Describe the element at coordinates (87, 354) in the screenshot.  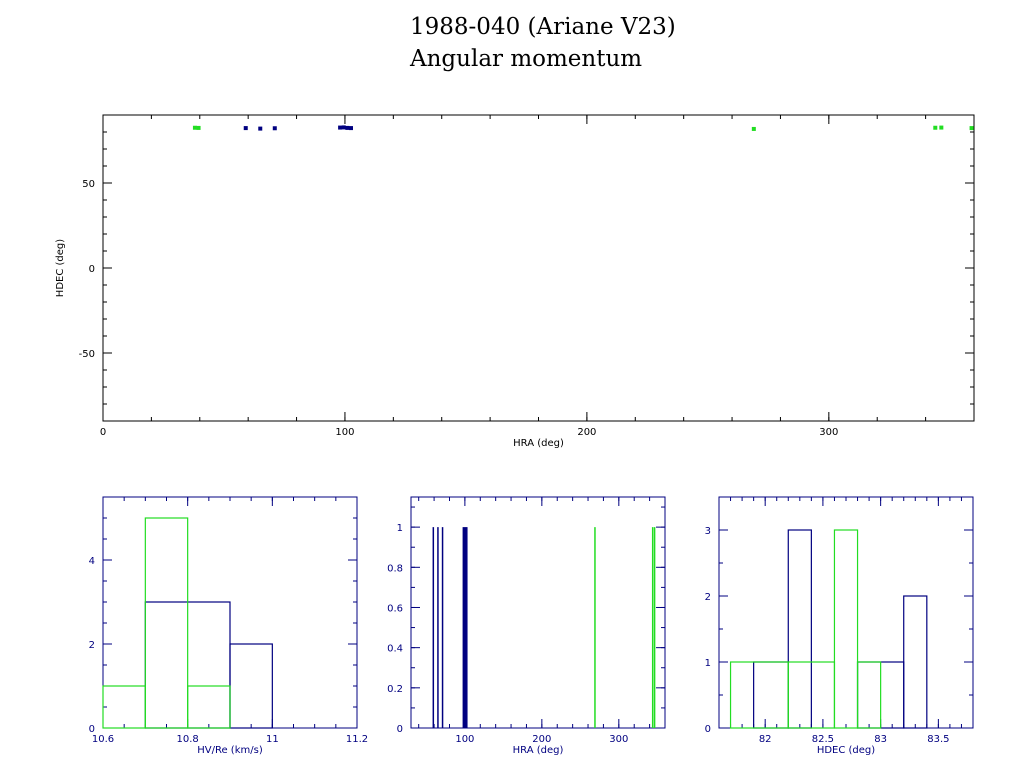
I see `y-tick-label: -50` at that location.